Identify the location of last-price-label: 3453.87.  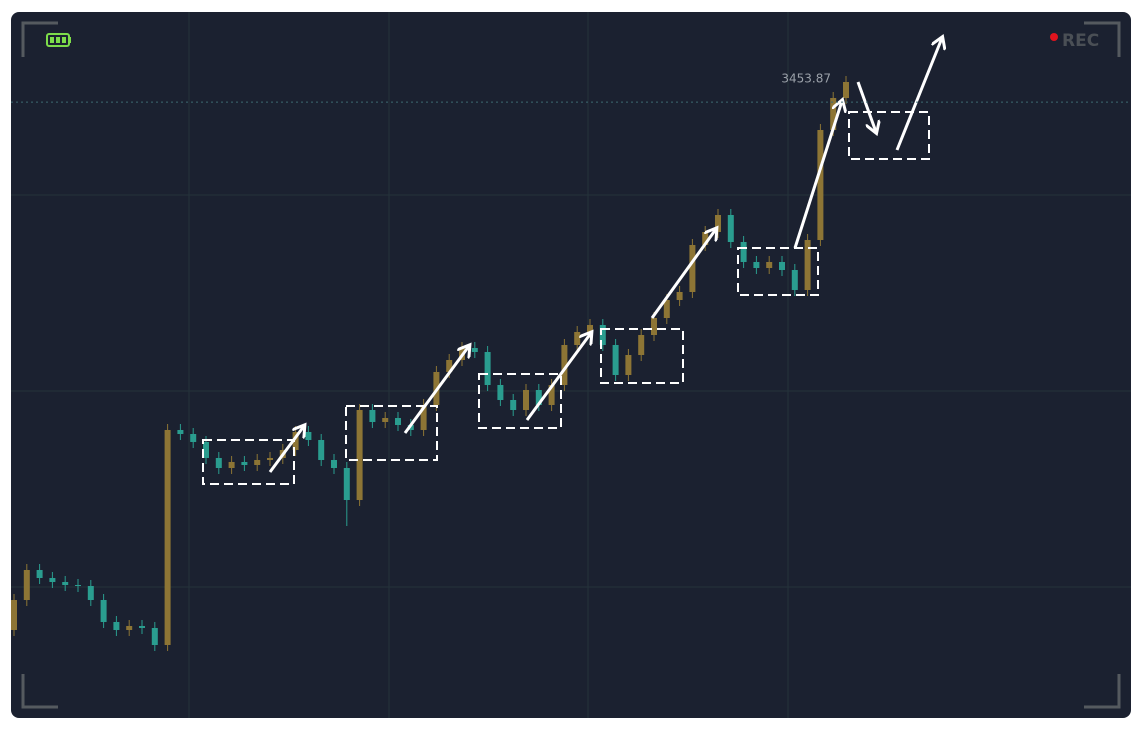
(806, 79).